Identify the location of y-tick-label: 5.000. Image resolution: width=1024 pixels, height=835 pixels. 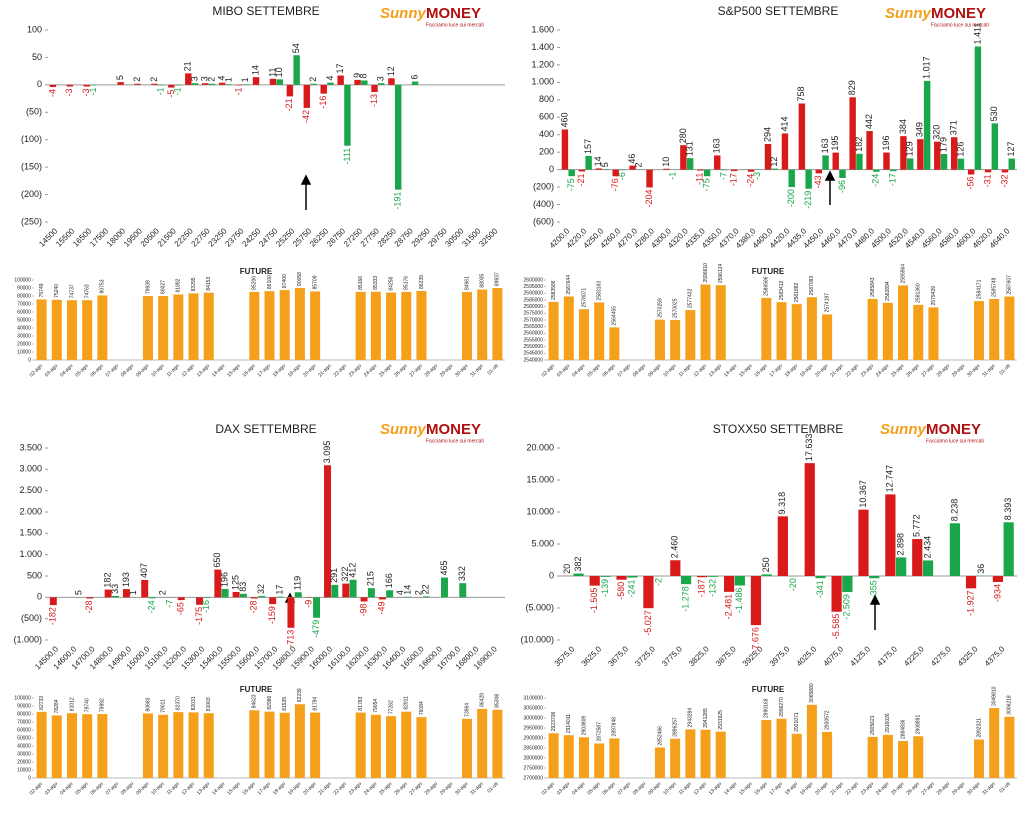
(542, 543).